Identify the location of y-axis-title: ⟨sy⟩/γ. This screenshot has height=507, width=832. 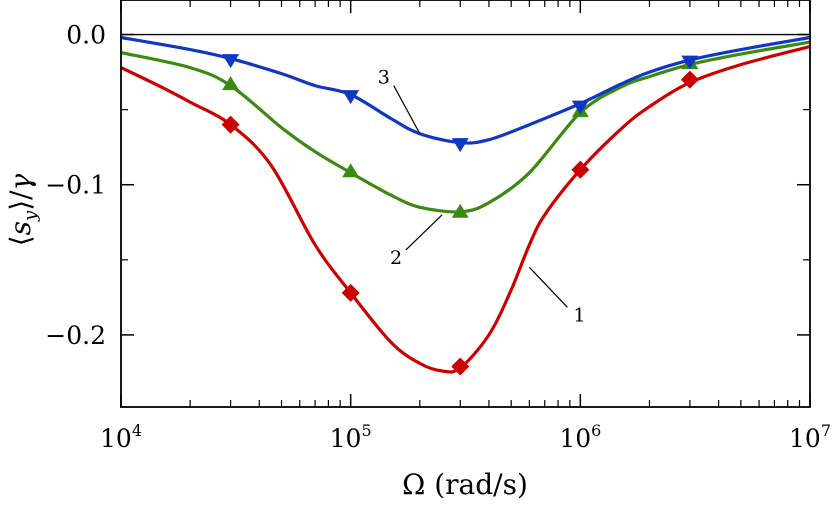
(22, 209).